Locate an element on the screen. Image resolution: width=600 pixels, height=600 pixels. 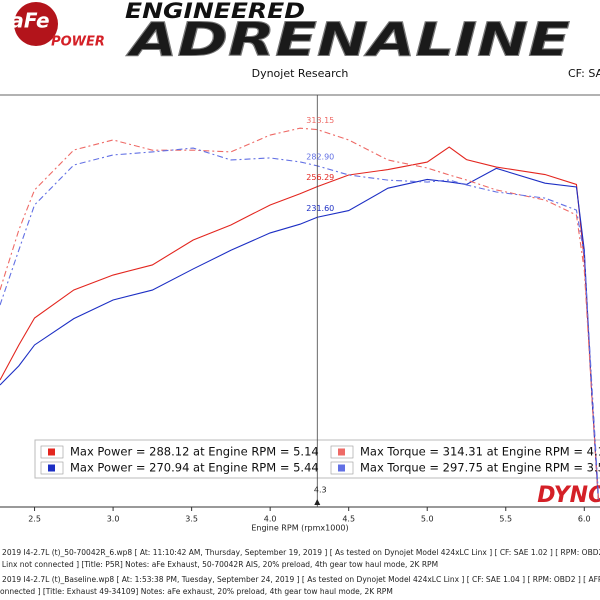
source-label: Dynojet Research is located at coordinates (300, 73).